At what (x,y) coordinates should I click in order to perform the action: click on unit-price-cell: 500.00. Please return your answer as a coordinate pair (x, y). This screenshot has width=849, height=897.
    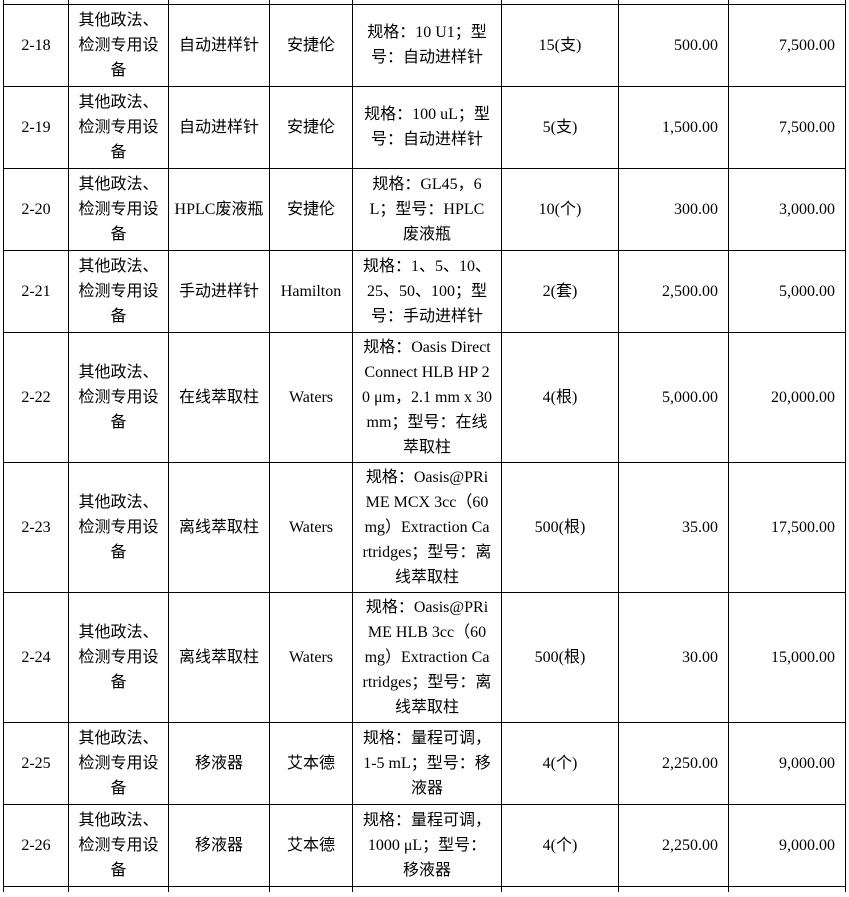
    Looking at the image, I should click on (673, 45).